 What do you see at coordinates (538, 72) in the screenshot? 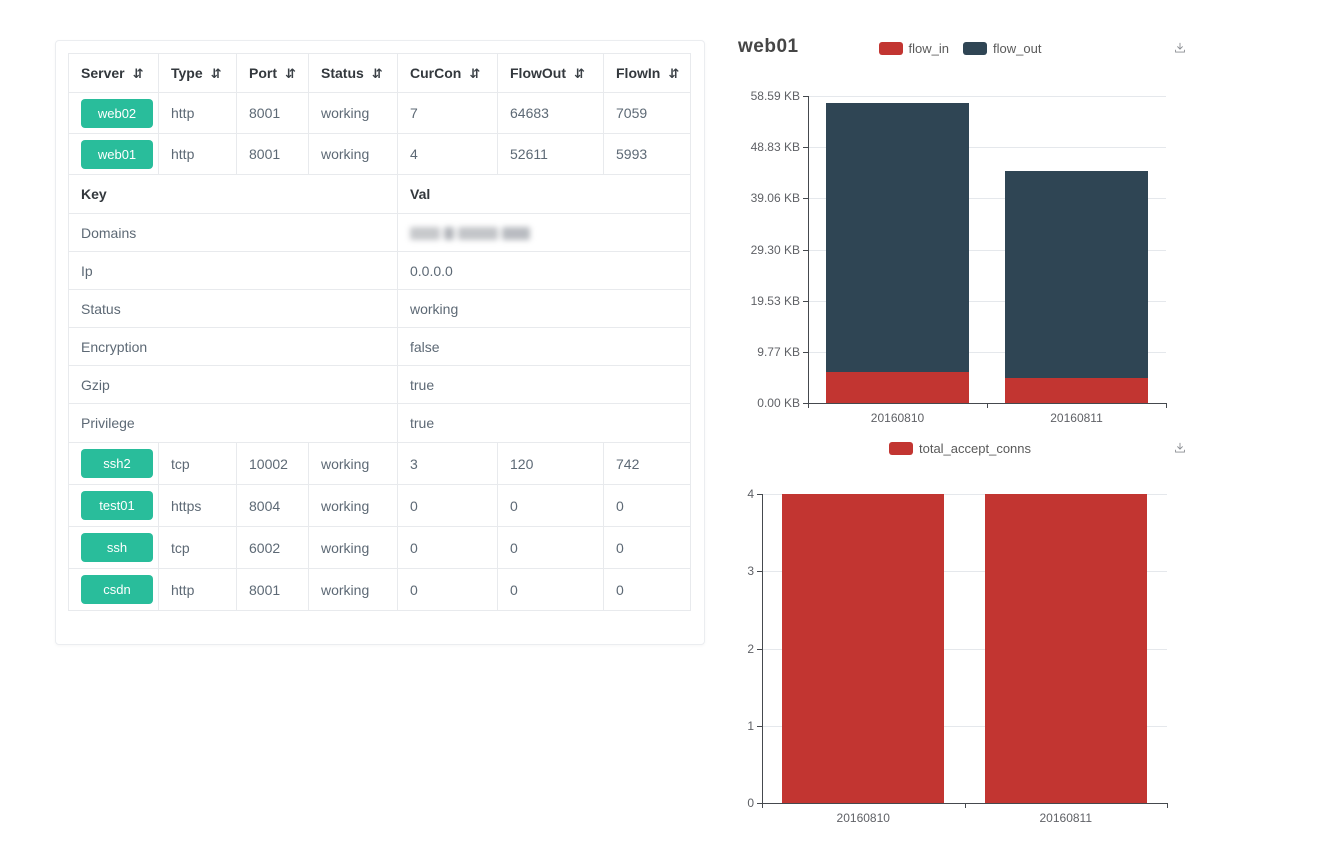
I see `col-label: FlowOut` at bounding box center [538, 72].